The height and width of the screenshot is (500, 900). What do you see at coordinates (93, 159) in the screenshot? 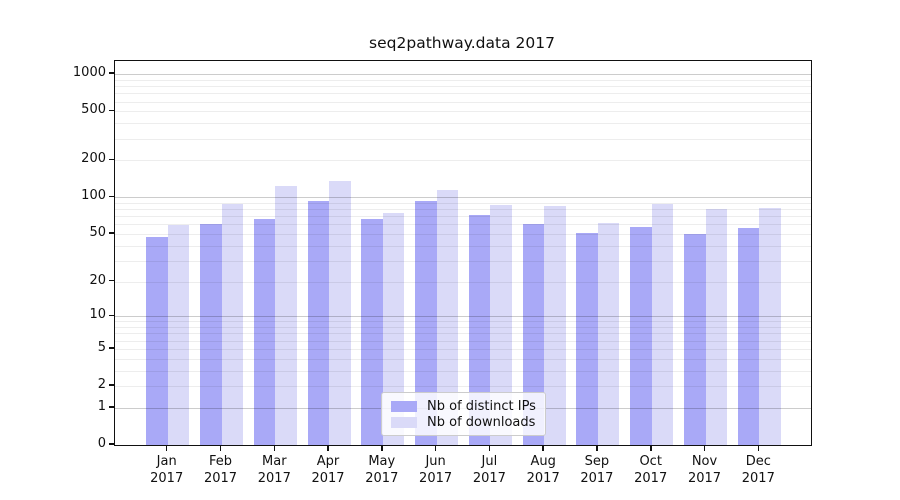
I see `y-tick-label: 200` at bounding box center [93, 159].